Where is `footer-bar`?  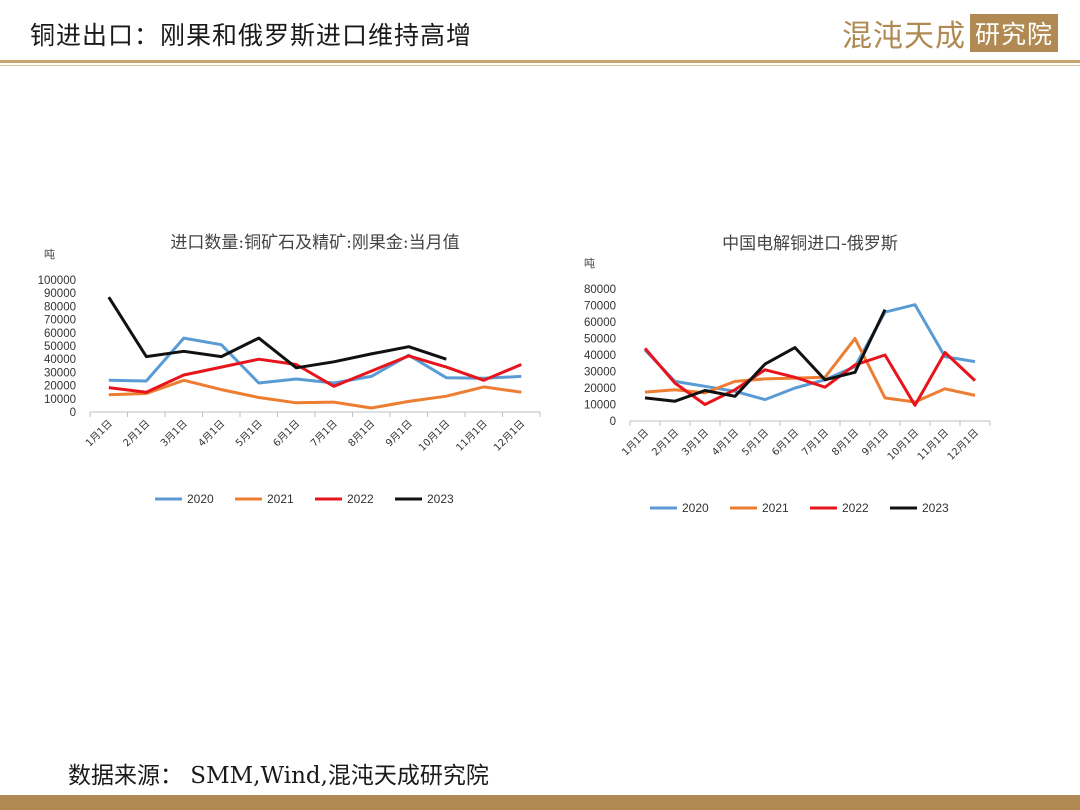 footer-bar is located at coordinates (540, 802).